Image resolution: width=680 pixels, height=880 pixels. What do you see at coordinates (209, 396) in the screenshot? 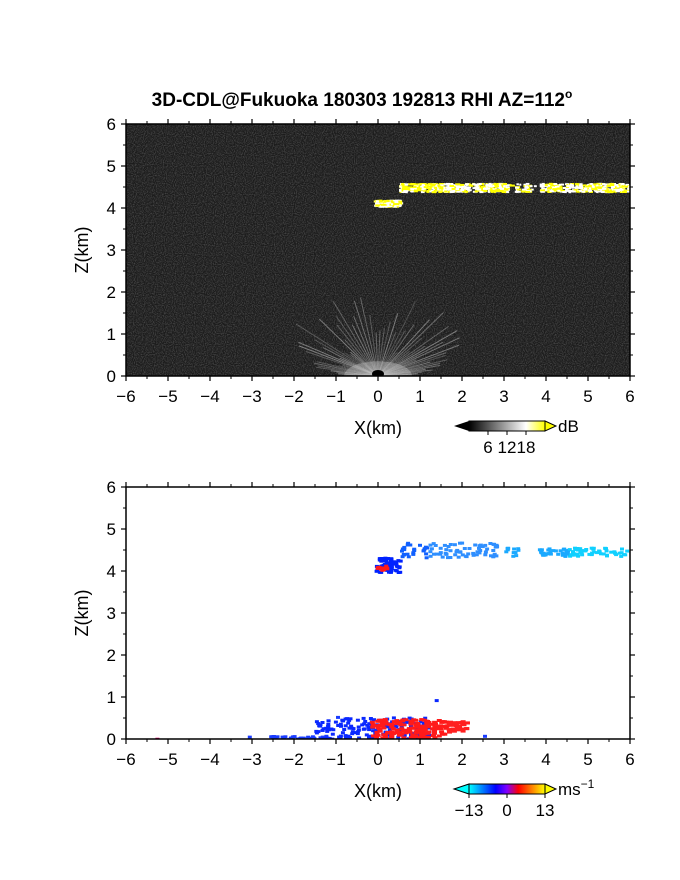
I see `x-tick-label: −4` at bounding box center [209, 396].